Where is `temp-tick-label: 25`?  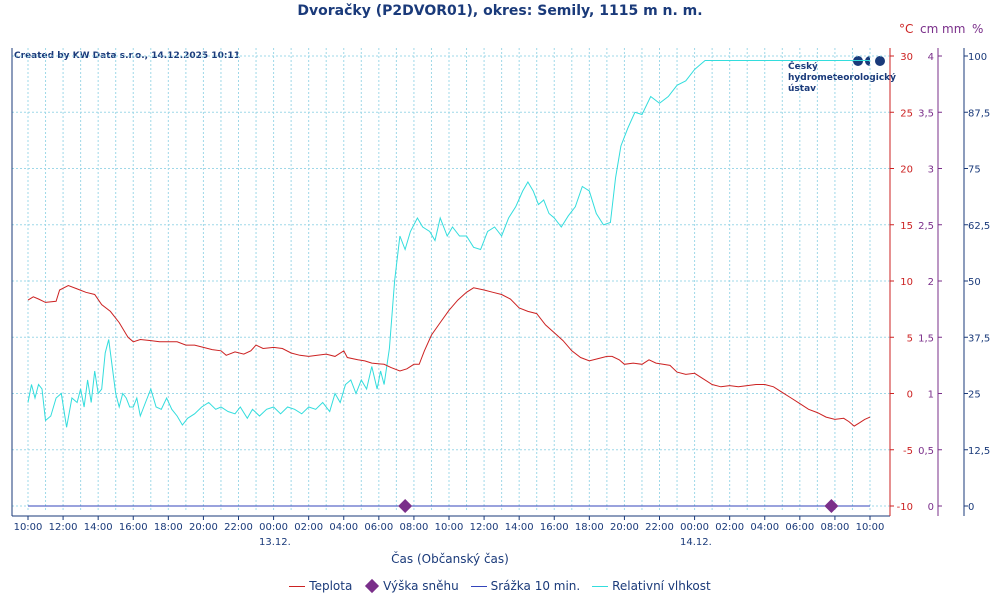
temp-tick-label: 25 is located at coordinates (906, 113).